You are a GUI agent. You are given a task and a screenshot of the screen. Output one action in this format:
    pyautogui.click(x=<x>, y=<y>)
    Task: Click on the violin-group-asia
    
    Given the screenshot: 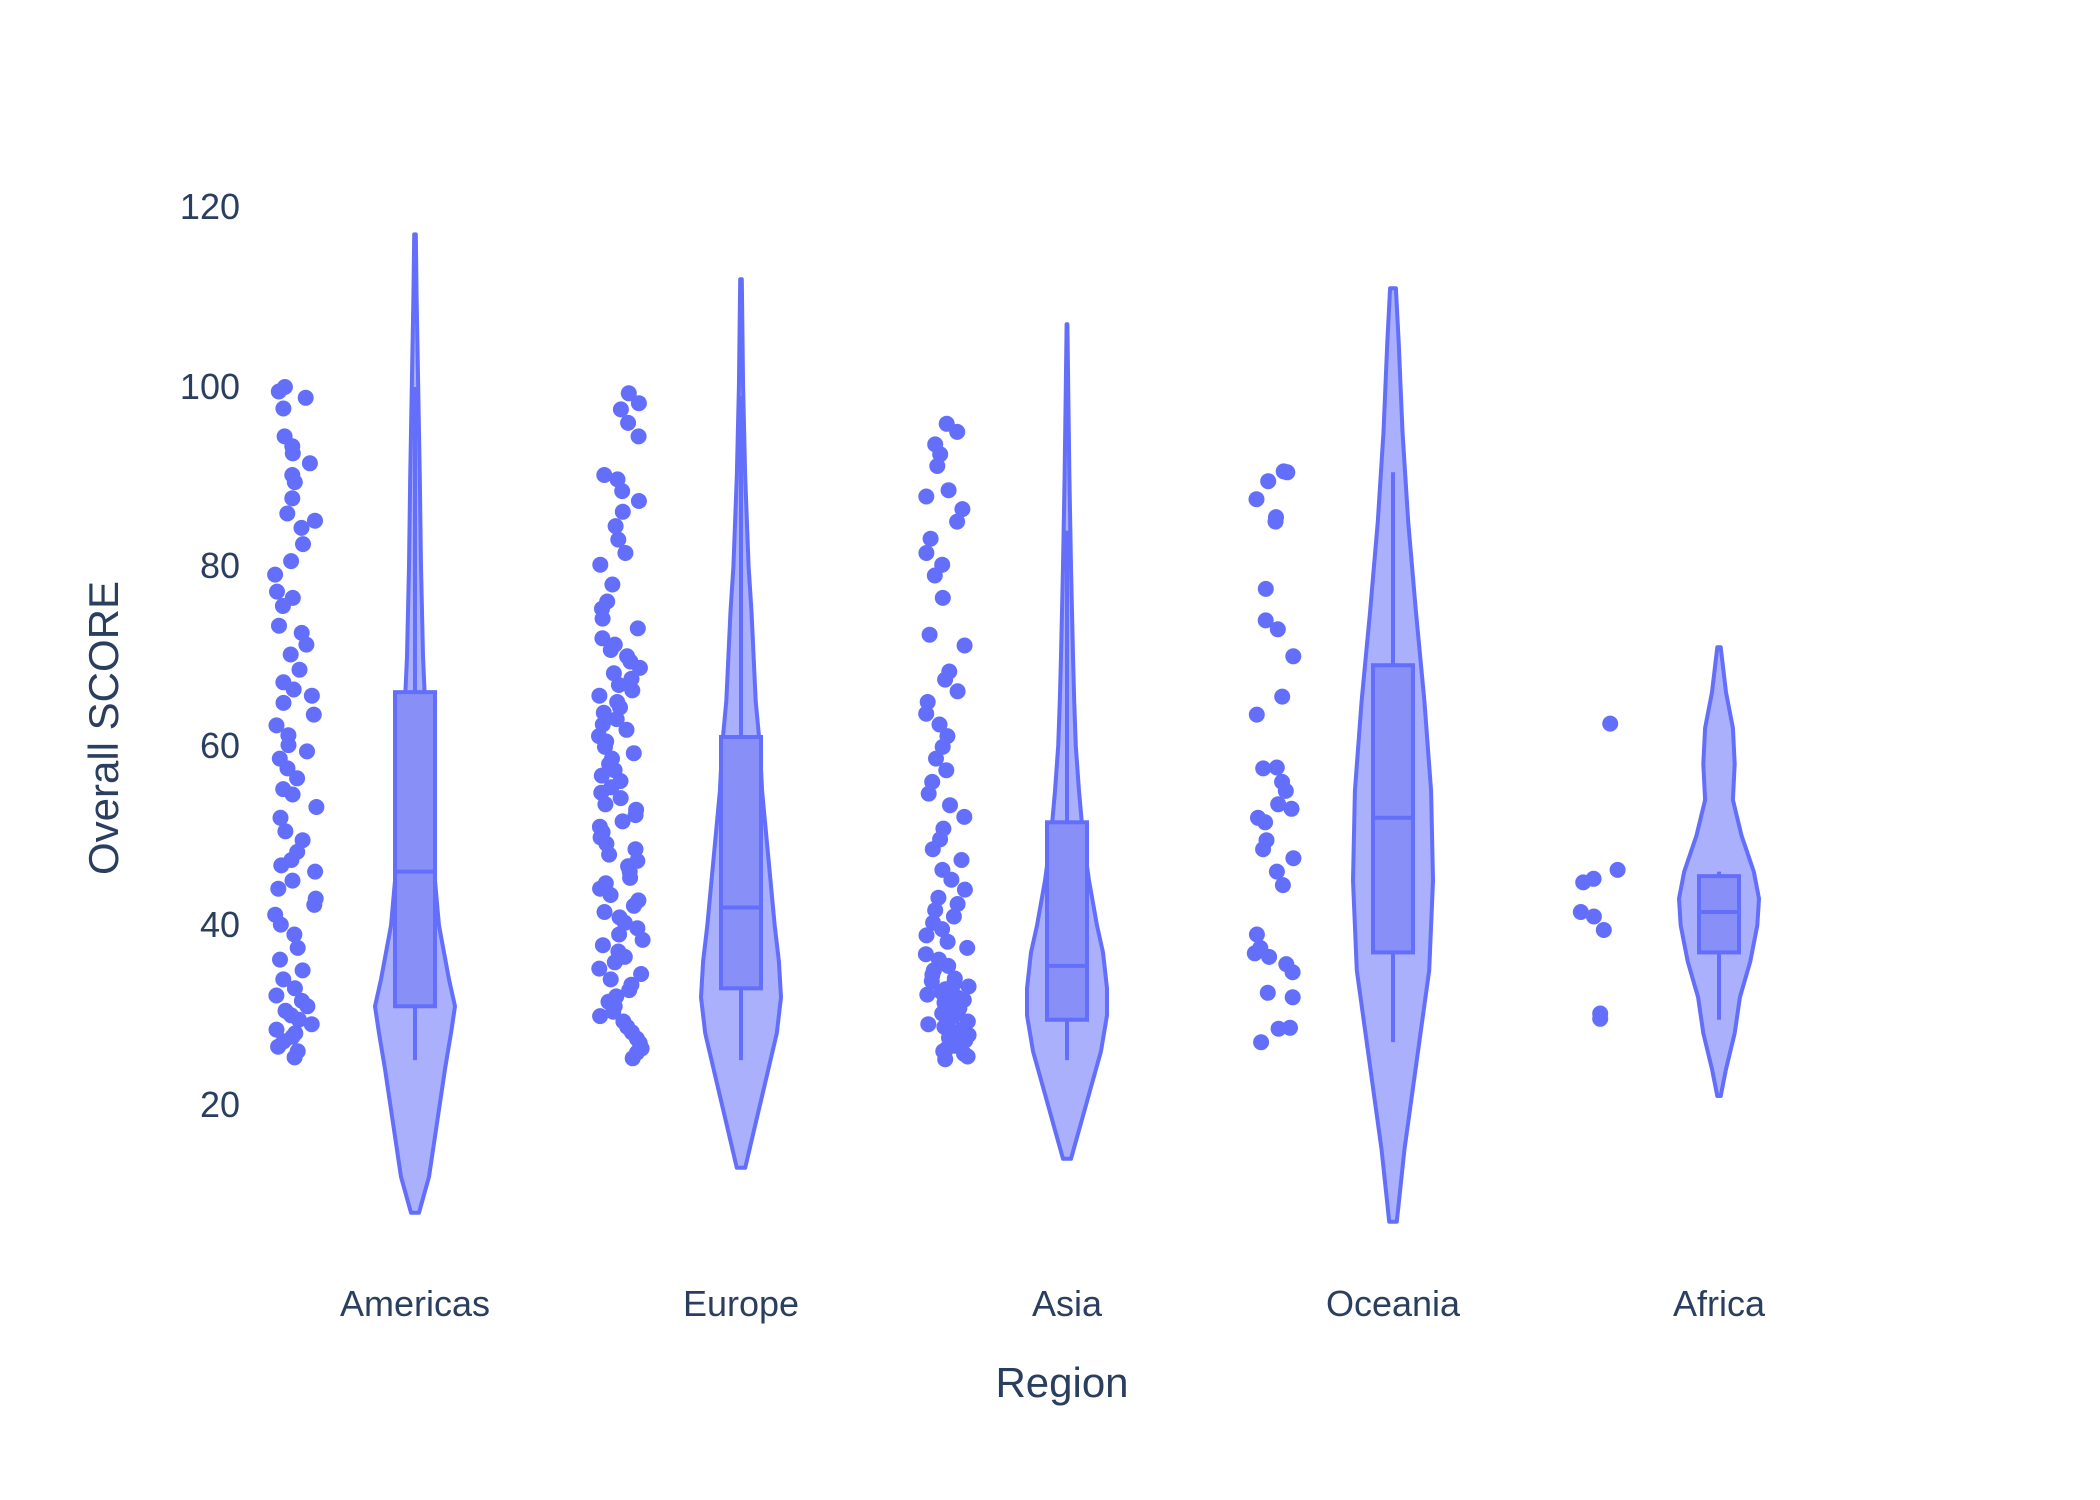 What is the action you would take?
    pyautogui.click(x=1013, y=741)
    